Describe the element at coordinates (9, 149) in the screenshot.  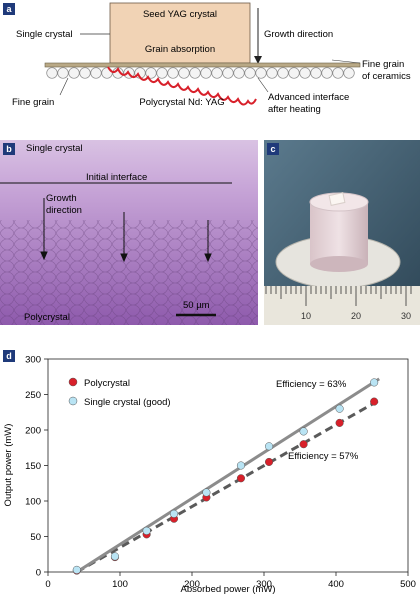
I see `panel-b-tag: b` at that location.